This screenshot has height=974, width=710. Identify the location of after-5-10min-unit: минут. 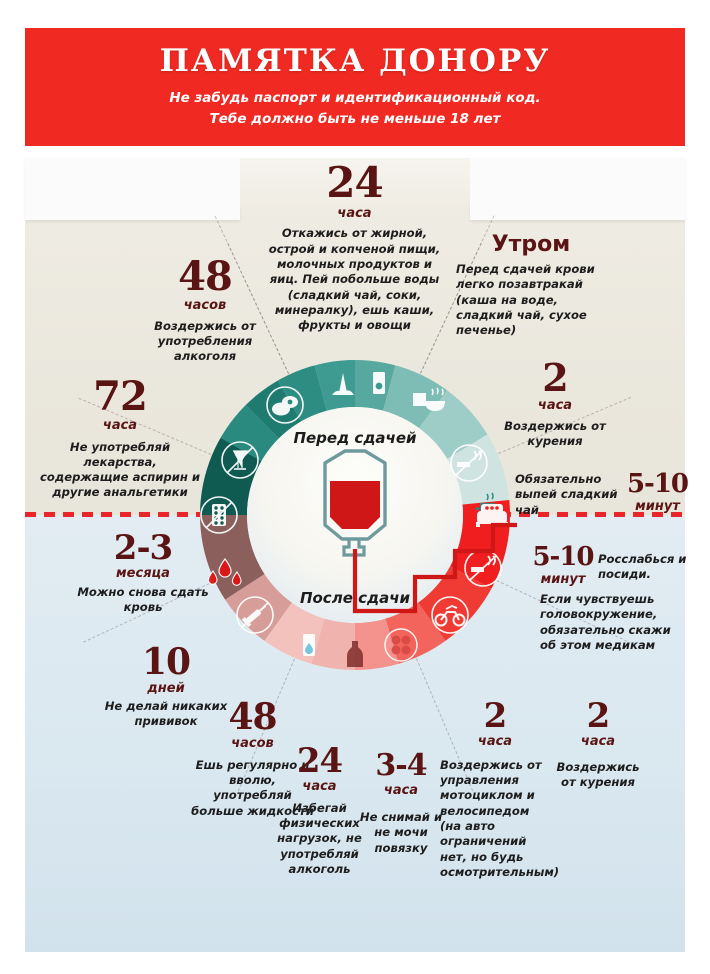
(563, 579).